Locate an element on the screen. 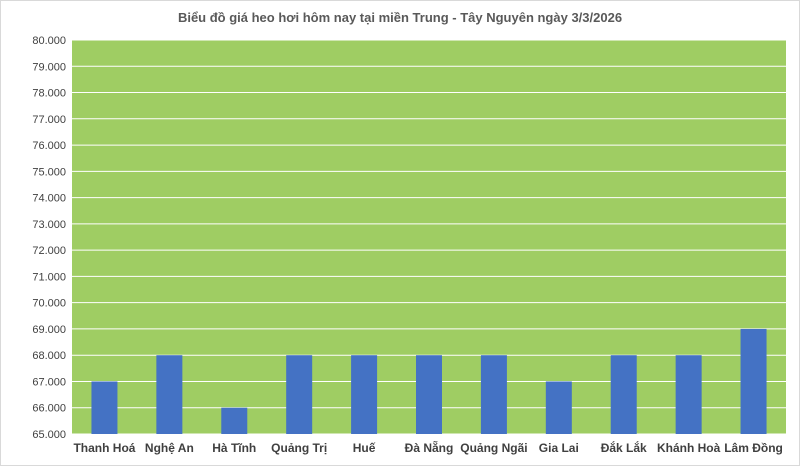 Image resolution: width=800 pixels, height=466 pixels. y-tick-label: 79.000 is located at coordinates (49, 67).